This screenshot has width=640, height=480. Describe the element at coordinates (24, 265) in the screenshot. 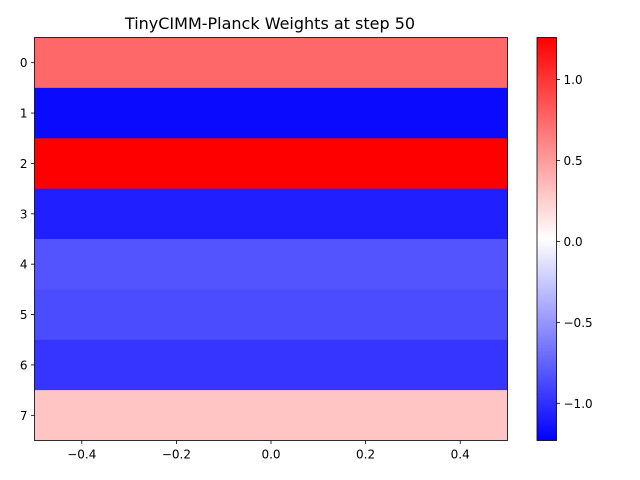

I see `y-tick-label: 4` at that location.